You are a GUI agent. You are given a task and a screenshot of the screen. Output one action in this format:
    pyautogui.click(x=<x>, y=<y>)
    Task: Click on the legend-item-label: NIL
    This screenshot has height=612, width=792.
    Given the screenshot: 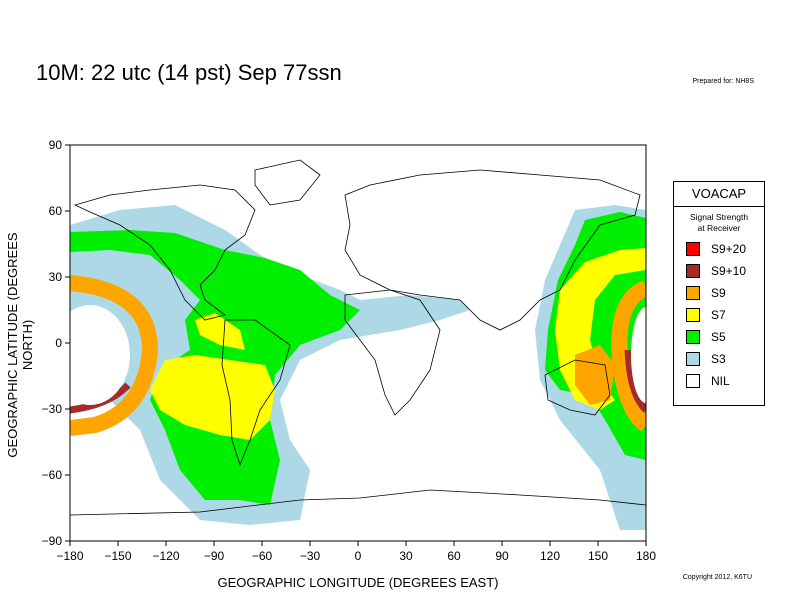 What is the action you would take?
    pyautogui.click(x=720, y=380)
    